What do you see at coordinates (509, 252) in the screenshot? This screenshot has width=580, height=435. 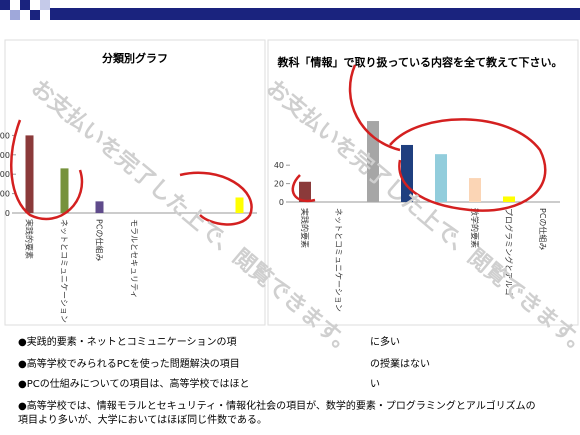 I see `x-tick-label: プログラミングとアルゴ` at bounding box center [509, 252].